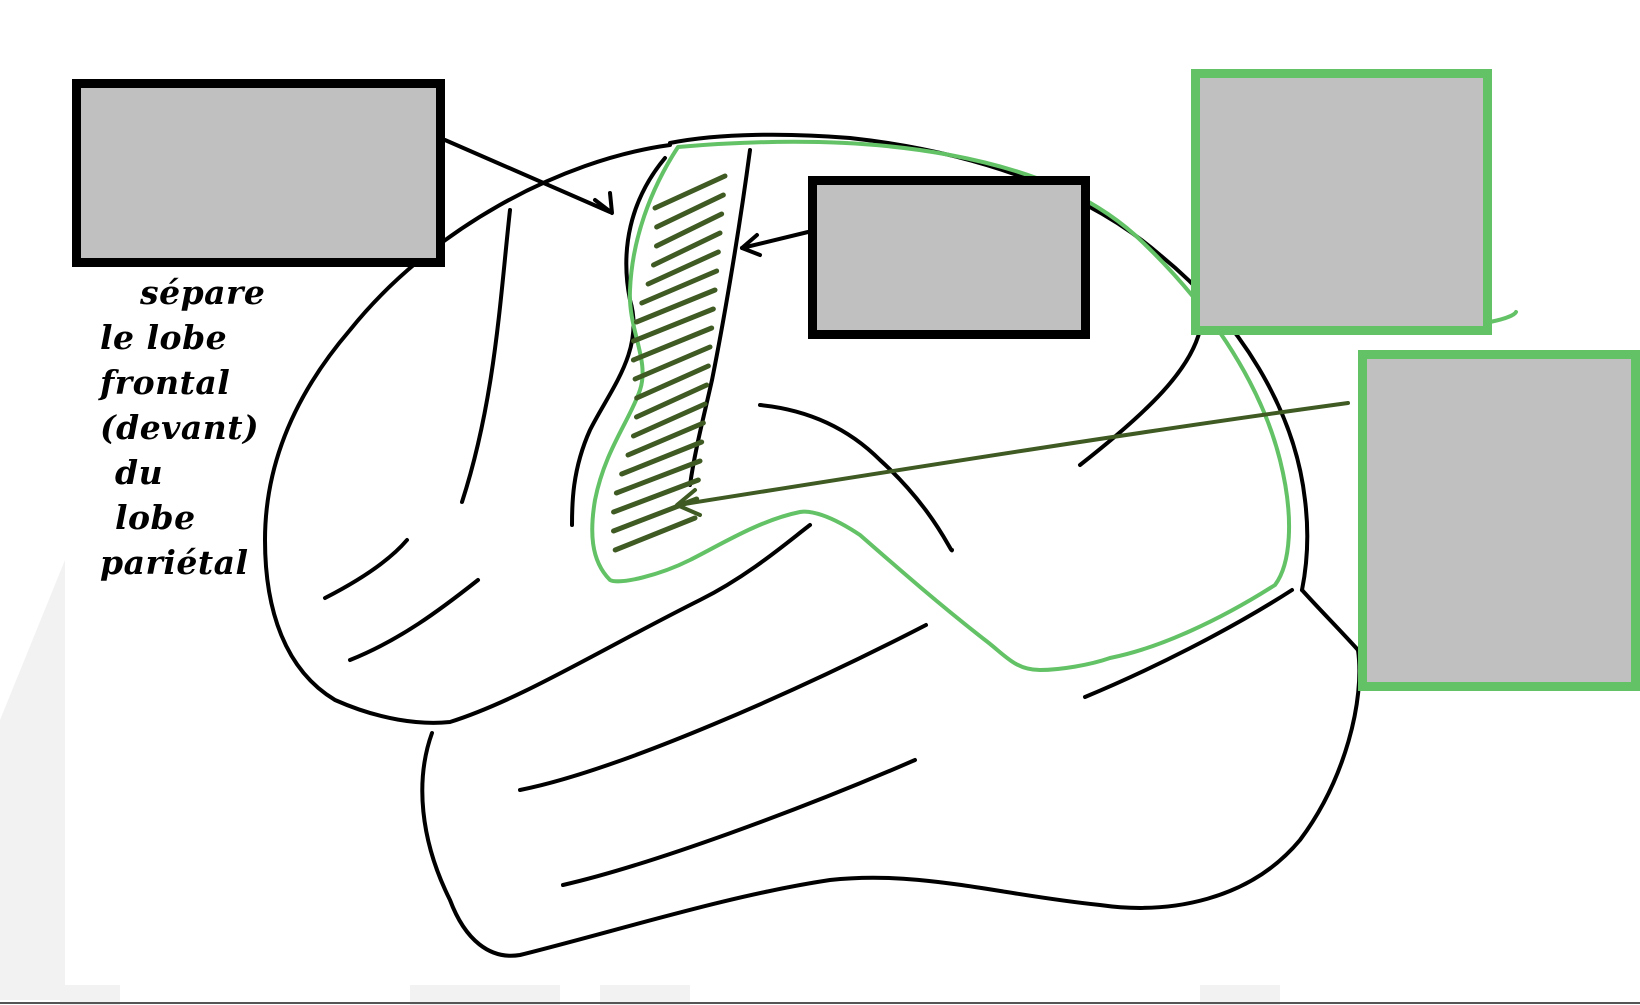 This screenshot has height=1005, width=1640. I want to click on annotation-line: du, so click(139, 472).